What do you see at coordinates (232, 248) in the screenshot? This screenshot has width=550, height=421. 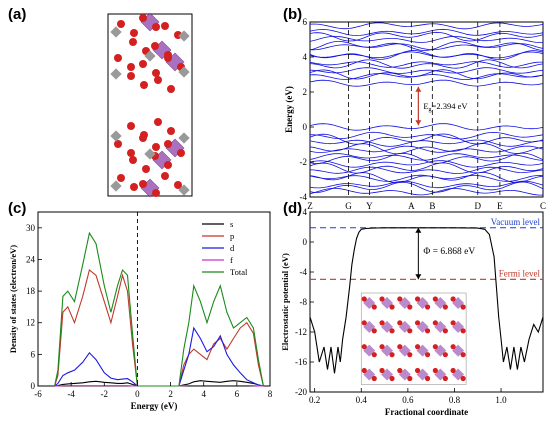 I see `legend-label: d` at bounding box center [232, 248].